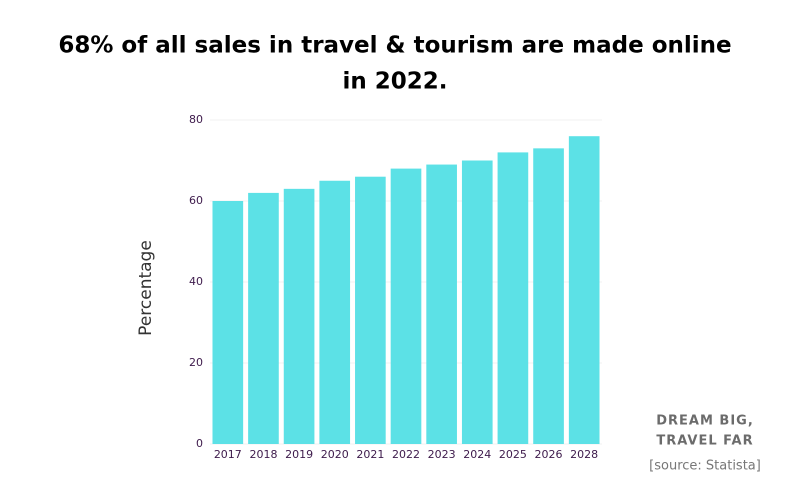 This screenshot has width=800, height=504. What do you see at coordinates (705, 466) in the screenshot?
I see `source-note: [source: Statista]` at bounding box center [705, 466].